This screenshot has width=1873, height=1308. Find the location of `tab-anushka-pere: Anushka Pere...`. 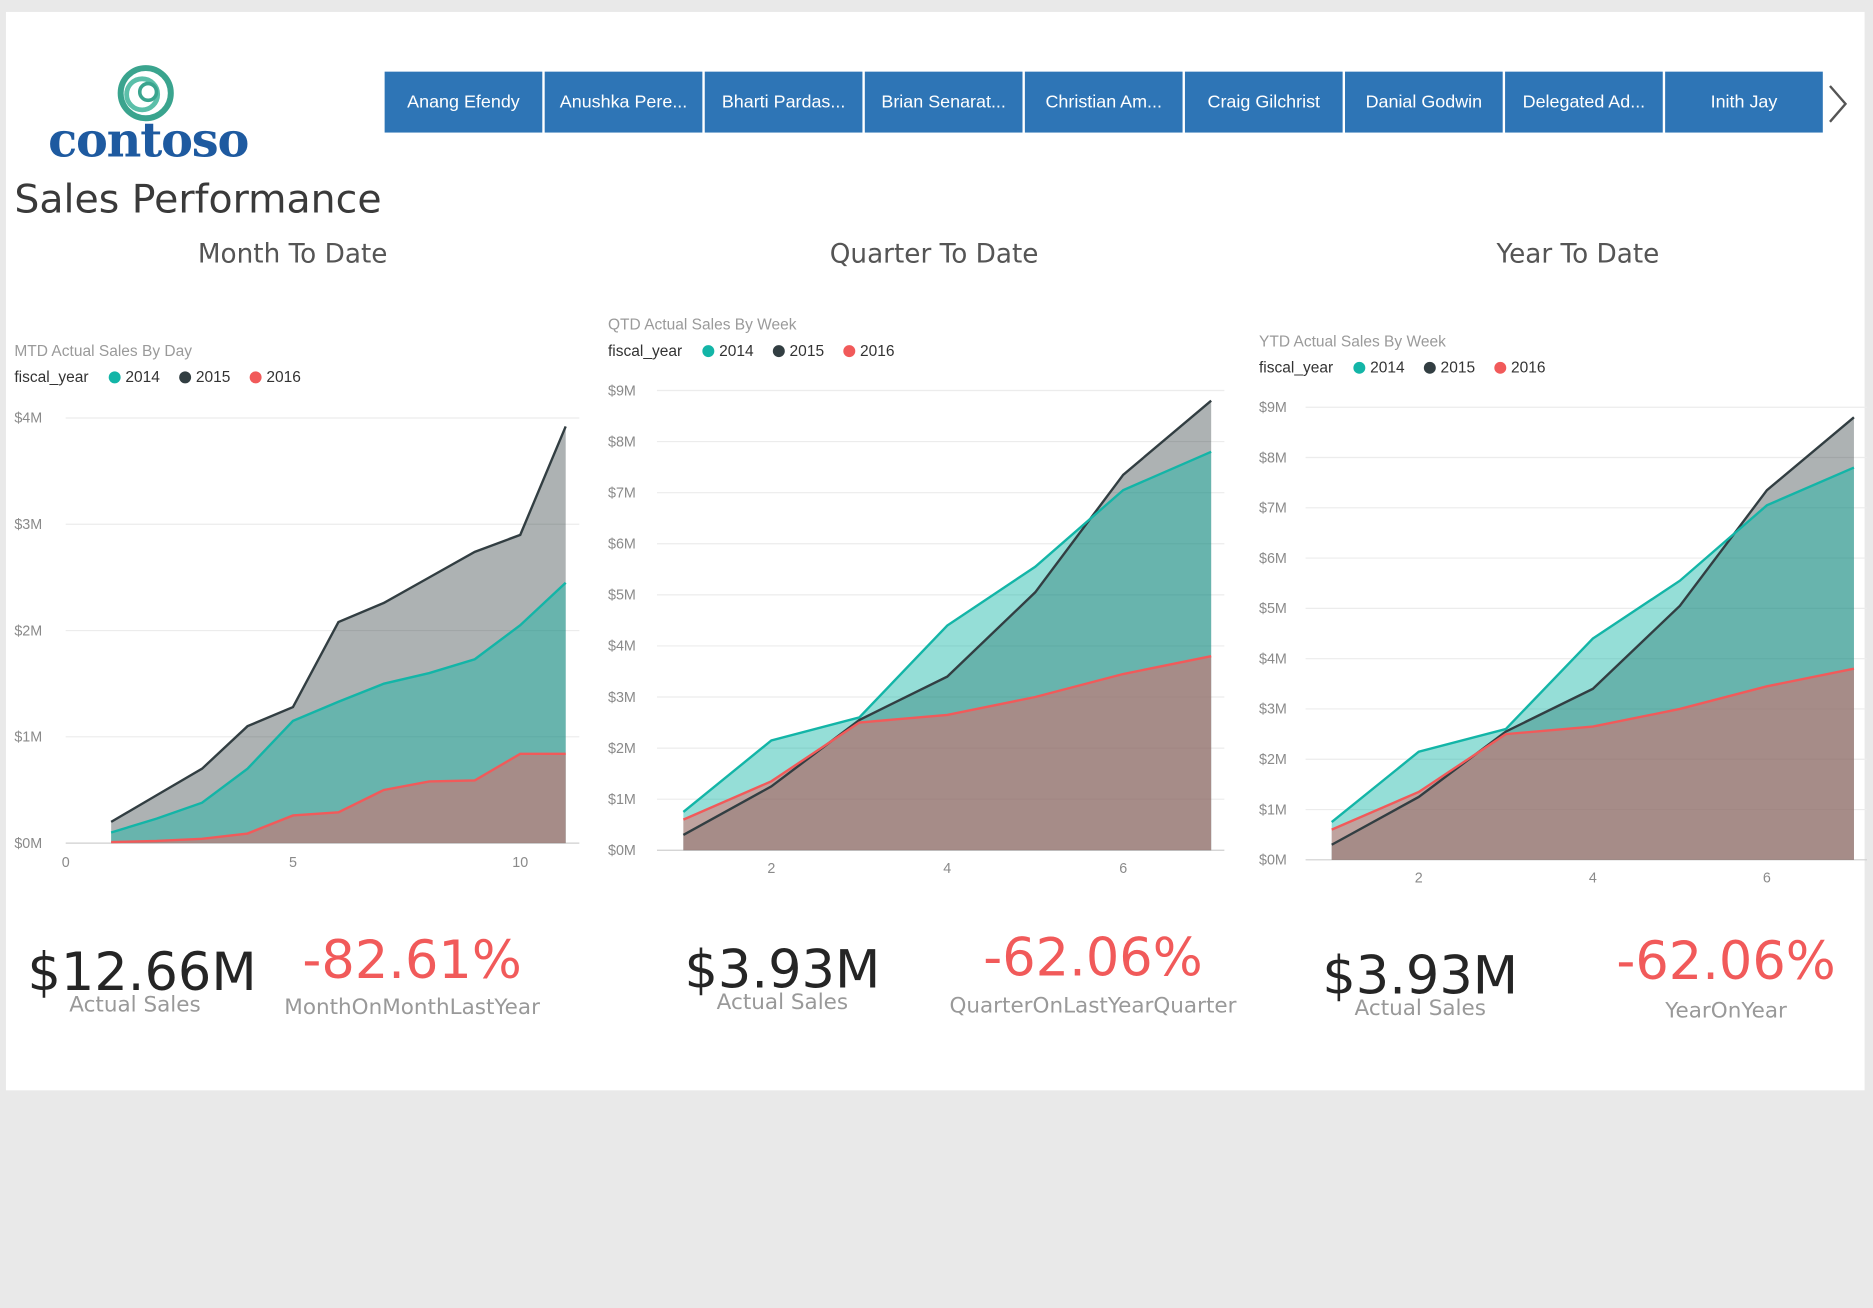

tab-anushka-pere: Anushka Pere... is located at coordinates (623, 102).